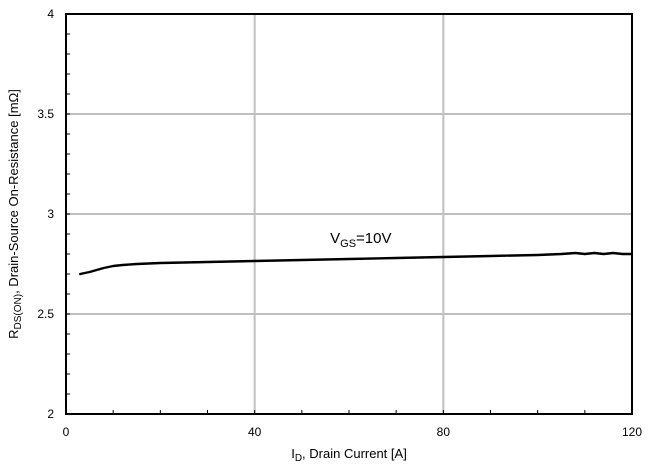 This screenshot has height=471, width=652. I want to click on y-tick-labels: 2 2.5 3 3.5 4, so click(45, 214).